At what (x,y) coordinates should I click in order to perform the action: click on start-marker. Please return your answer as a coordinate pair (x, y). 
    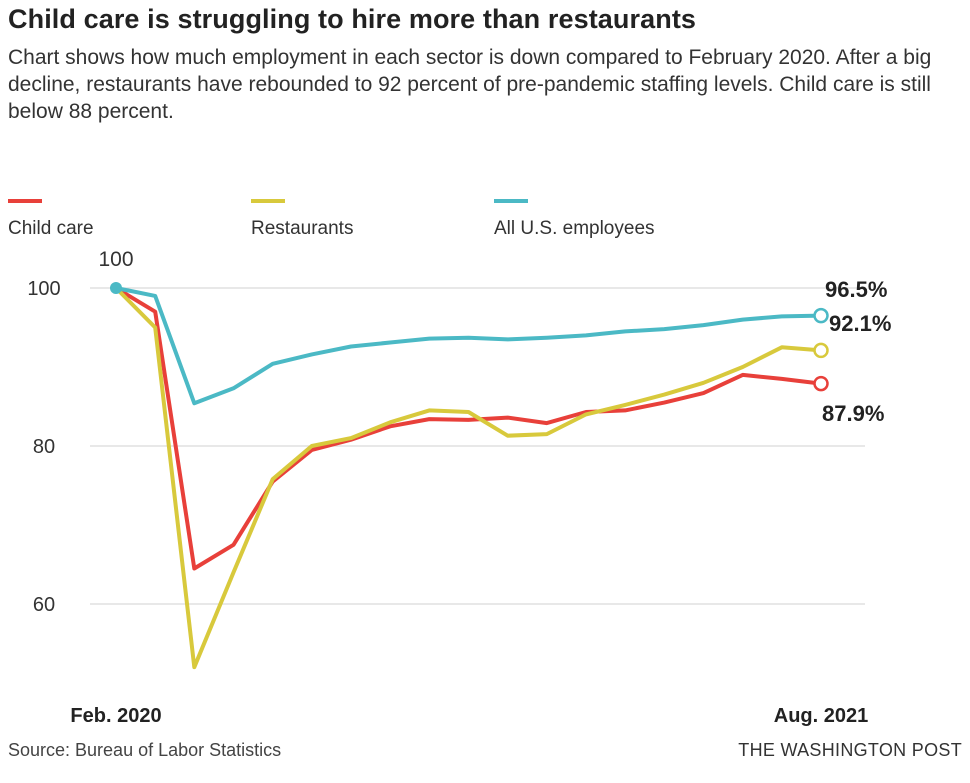
    Looking at the image, I should click on (116, 288).